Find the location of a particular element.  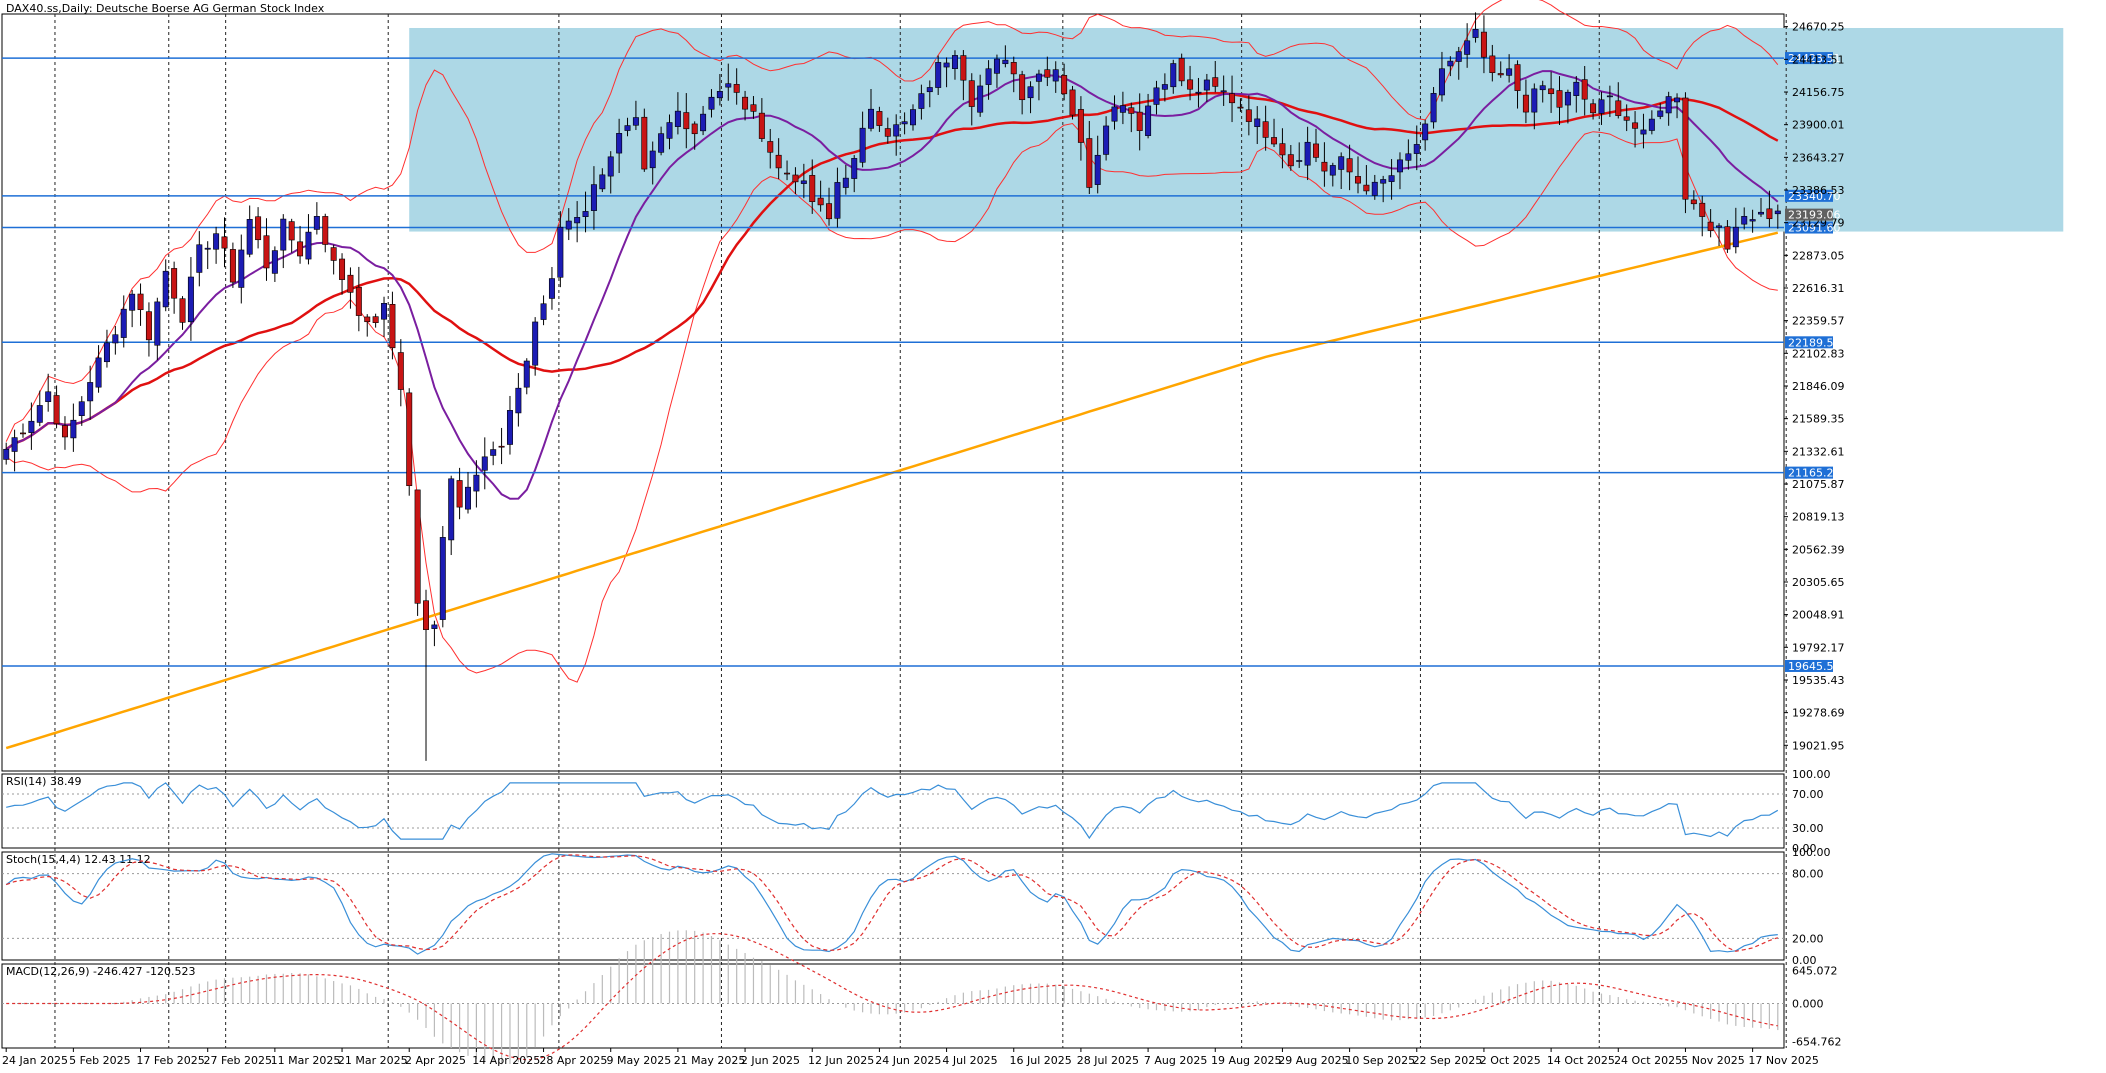

price-tick-8: 22616.31 is located at coordinates (1818, 288).